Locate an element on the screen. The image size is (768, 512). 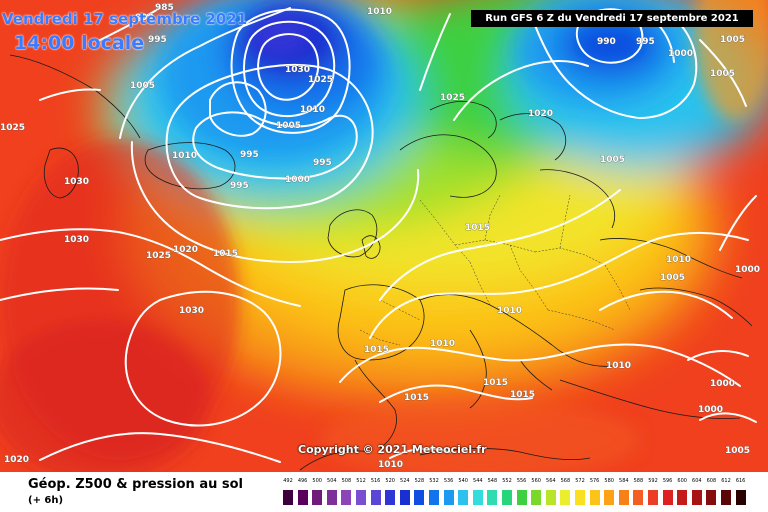
legend-tick-label: 536 is located at coordinates (448, 481).